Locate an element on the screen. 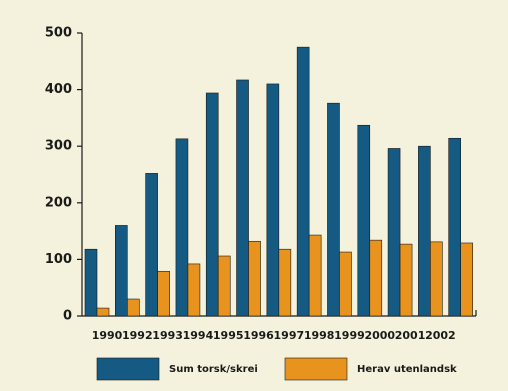 Image resolution: width=508 pixels, height=391 pixels. y-tick-label: 200 is located at coordinates (58, 202).